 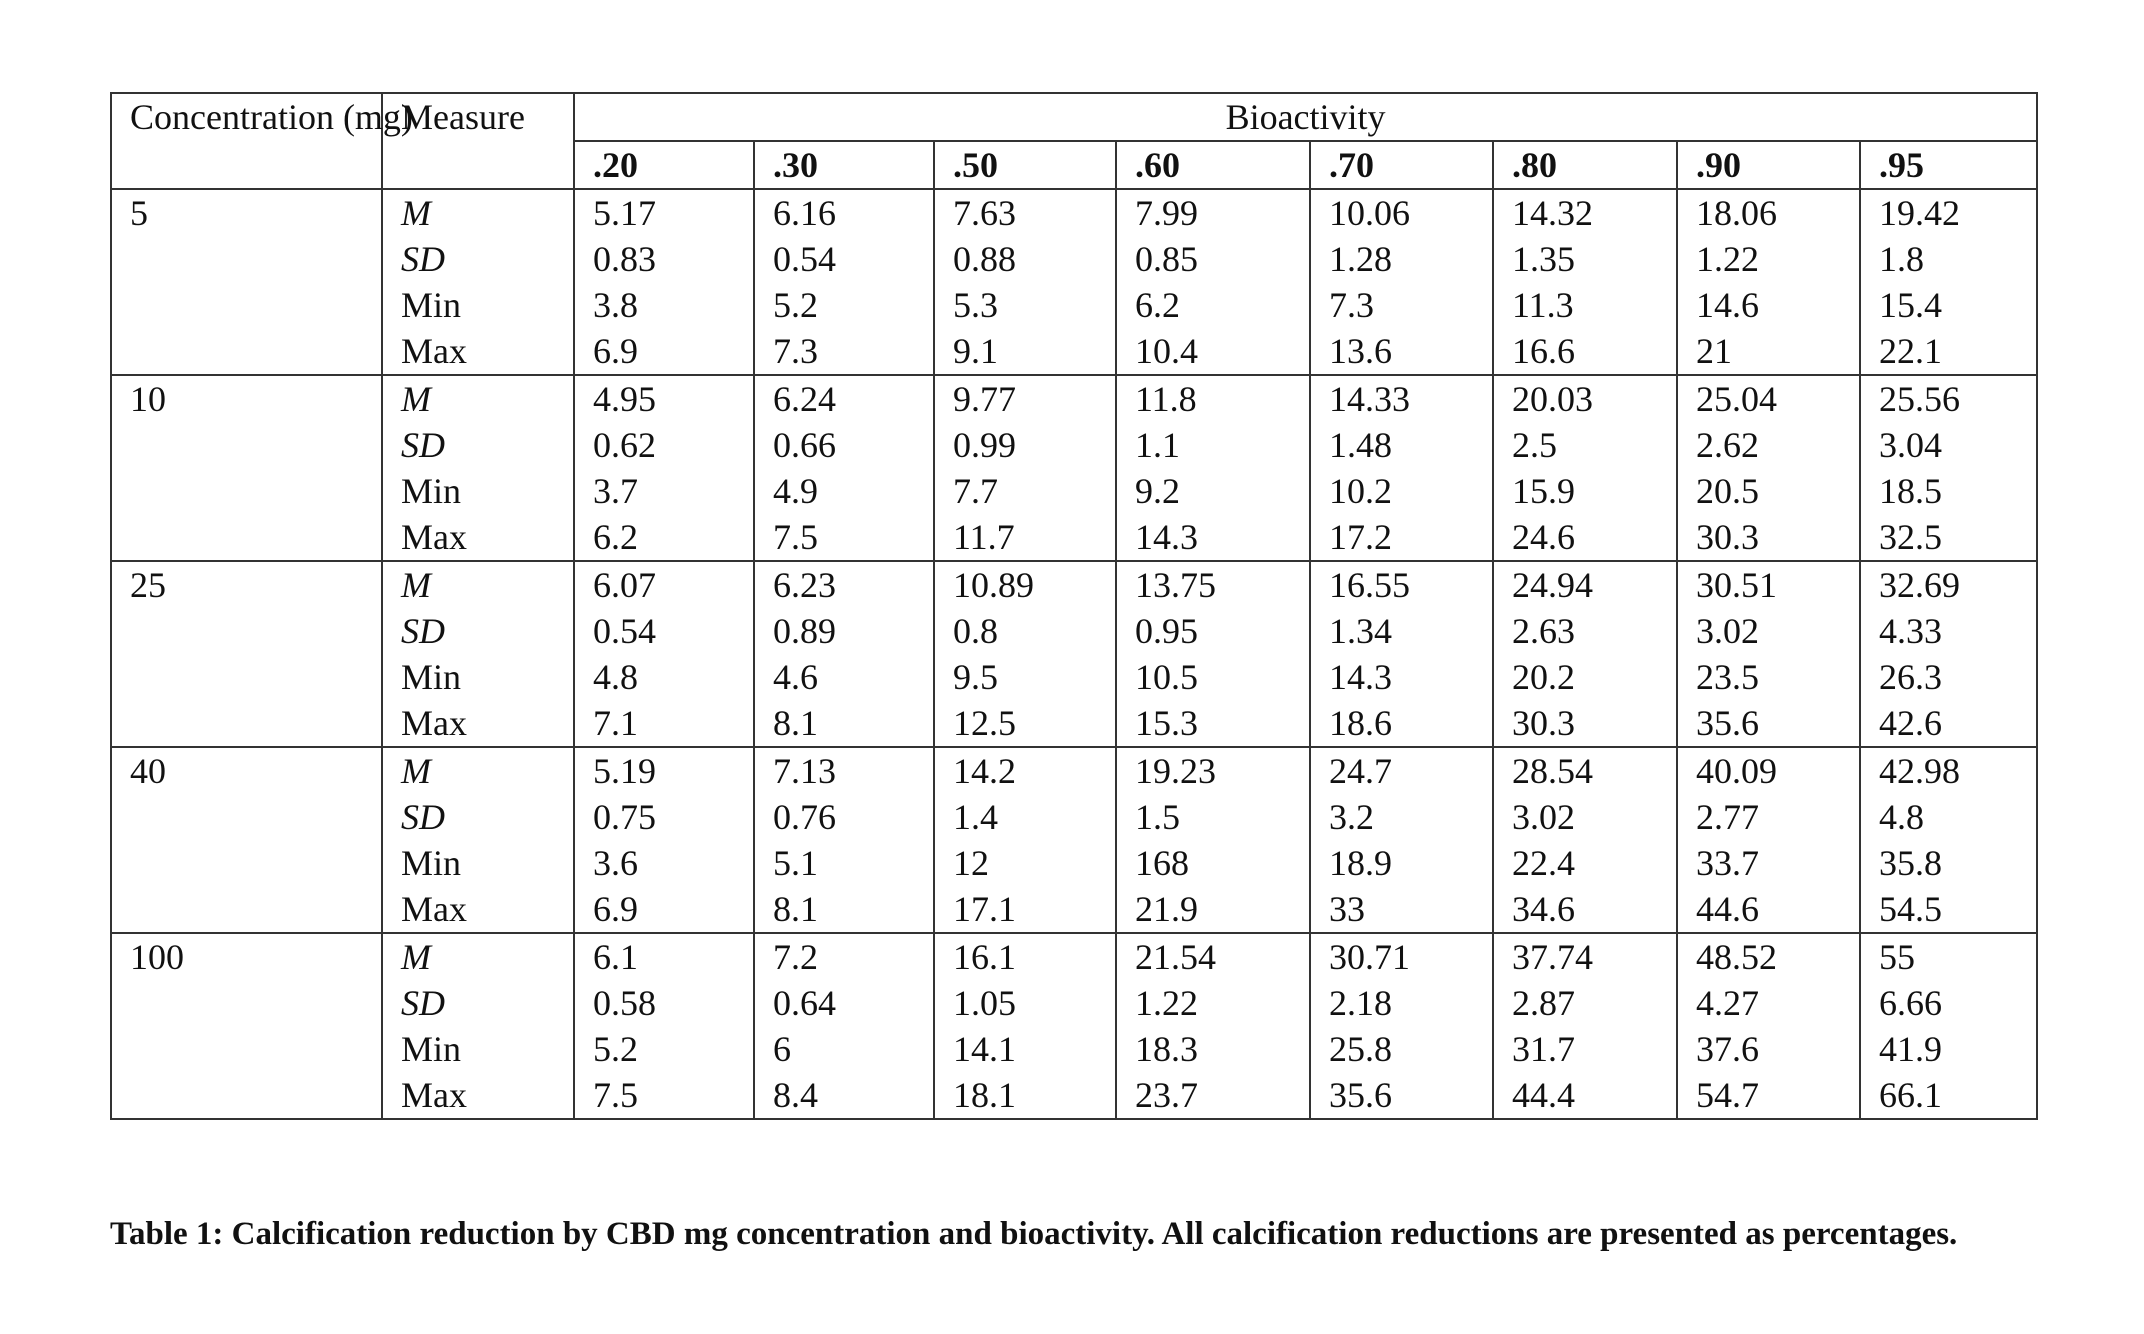 I want to click on value-text: 5.2, so click(x=795, y=305).